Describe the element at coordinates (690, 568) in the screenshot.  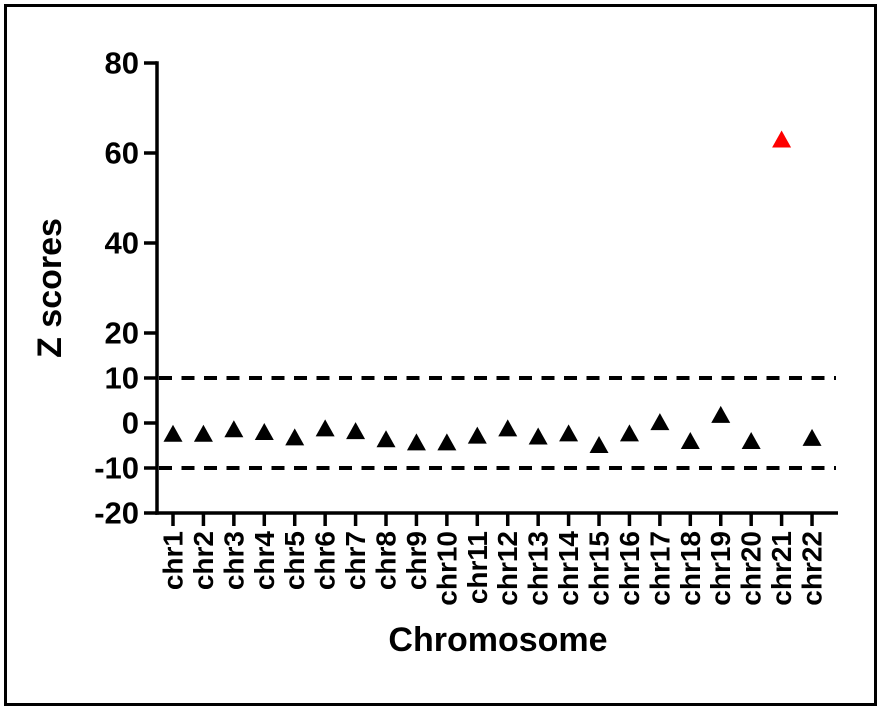
I see `x-tick-label-chr18: chr18` at that location.